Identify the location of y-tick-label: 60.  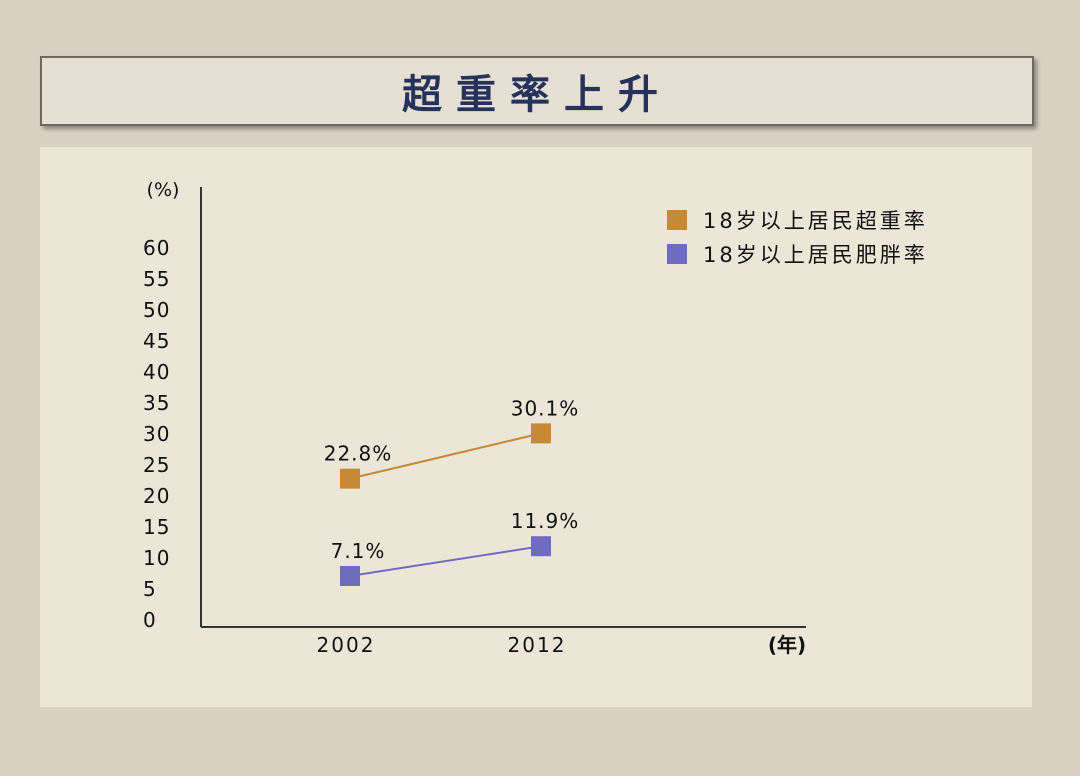
(156, 248).